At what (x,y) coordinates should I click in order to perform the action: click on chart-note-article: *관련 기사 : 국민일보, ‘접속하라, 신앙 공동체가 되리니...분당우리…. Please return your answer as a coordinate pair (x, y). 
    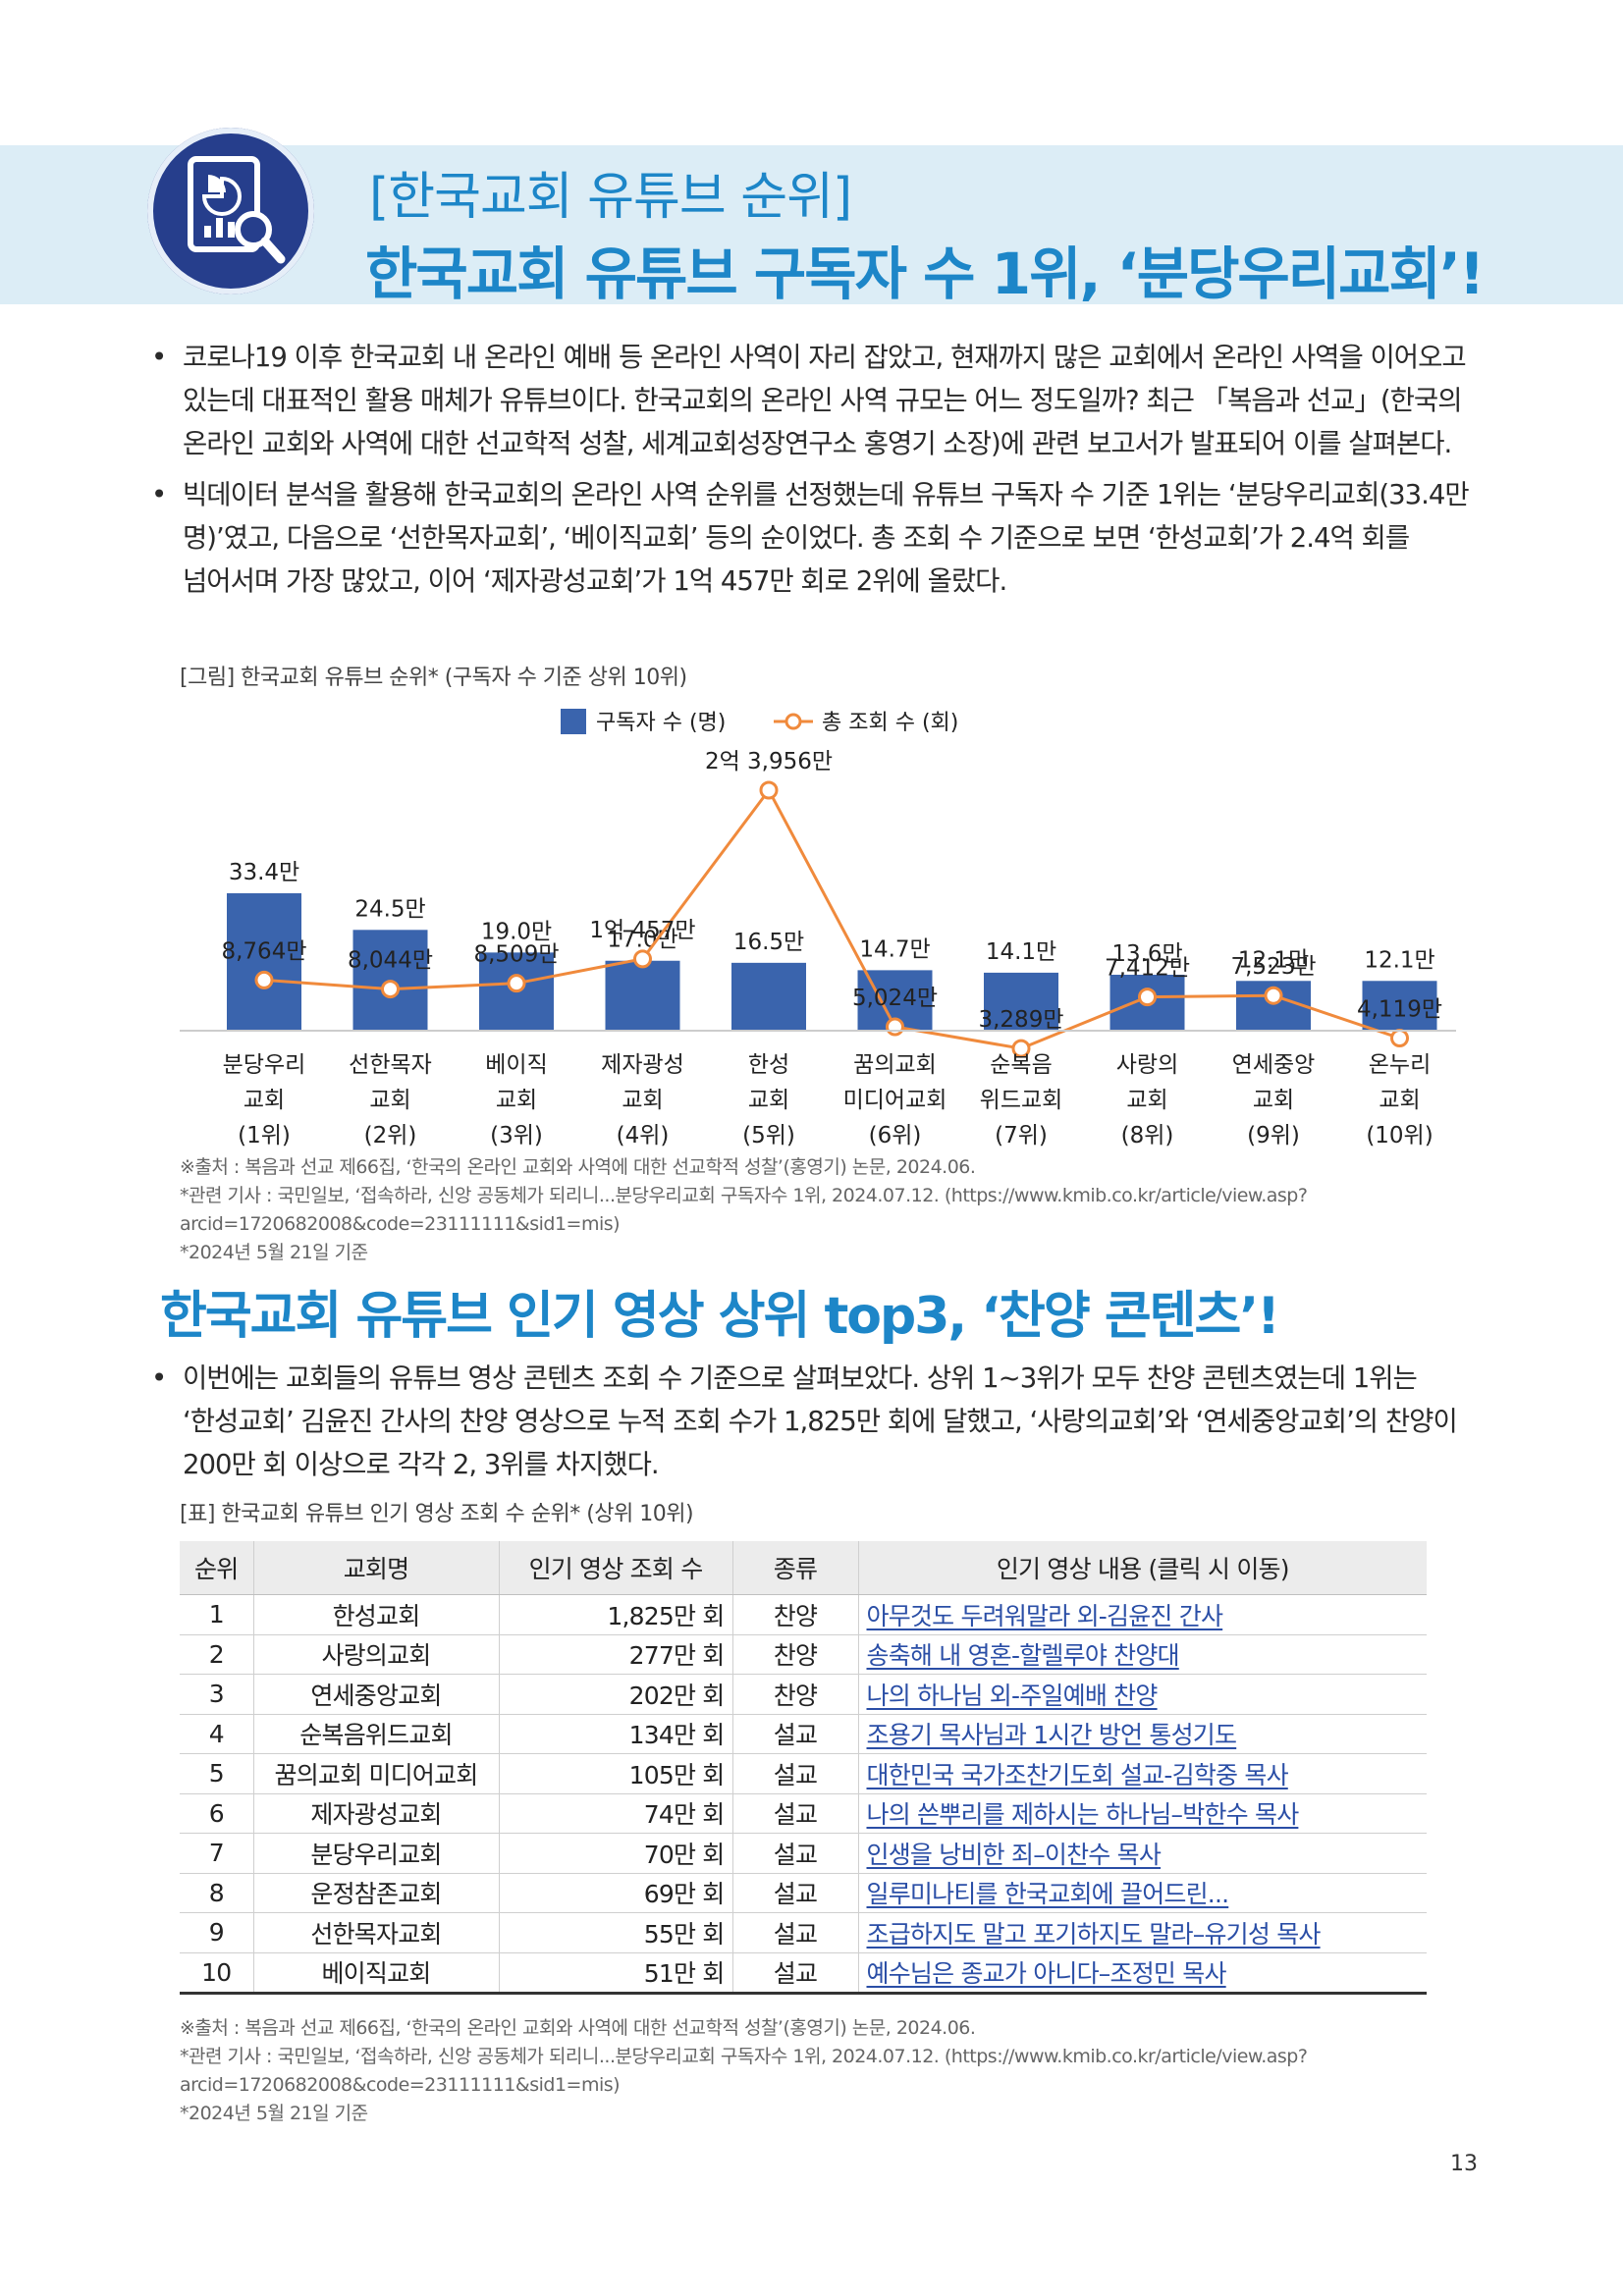
    Looking at the image, I should click on (744, 1195).